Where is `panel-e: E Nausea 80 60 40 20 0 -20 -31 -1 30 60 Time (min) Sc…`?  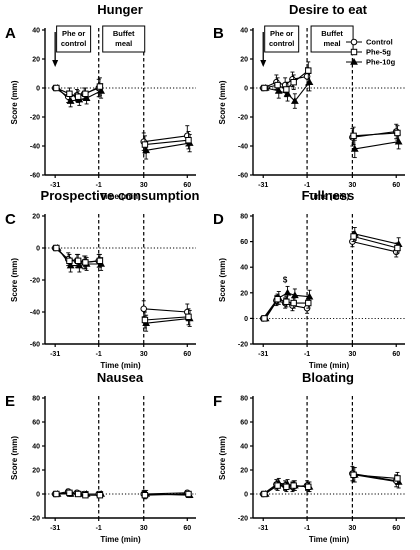
panel-e: E Nausea 80 60 40 20 0 -20 -31 -1 30 60 Time (min) Sc… is located at coordinates (100, 457).